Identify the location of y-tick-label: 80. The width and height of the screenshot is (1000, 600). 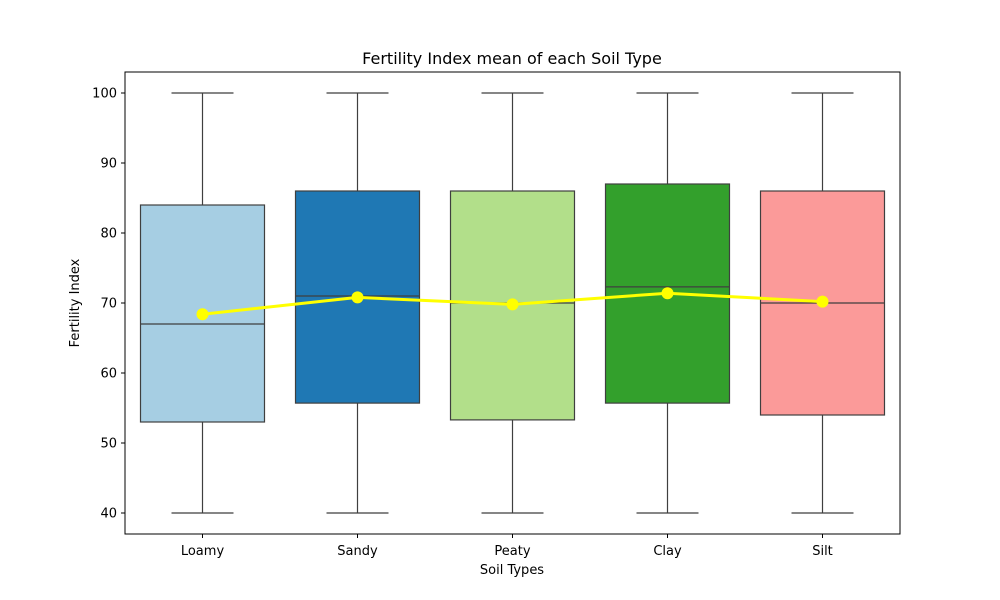
(108, 234).